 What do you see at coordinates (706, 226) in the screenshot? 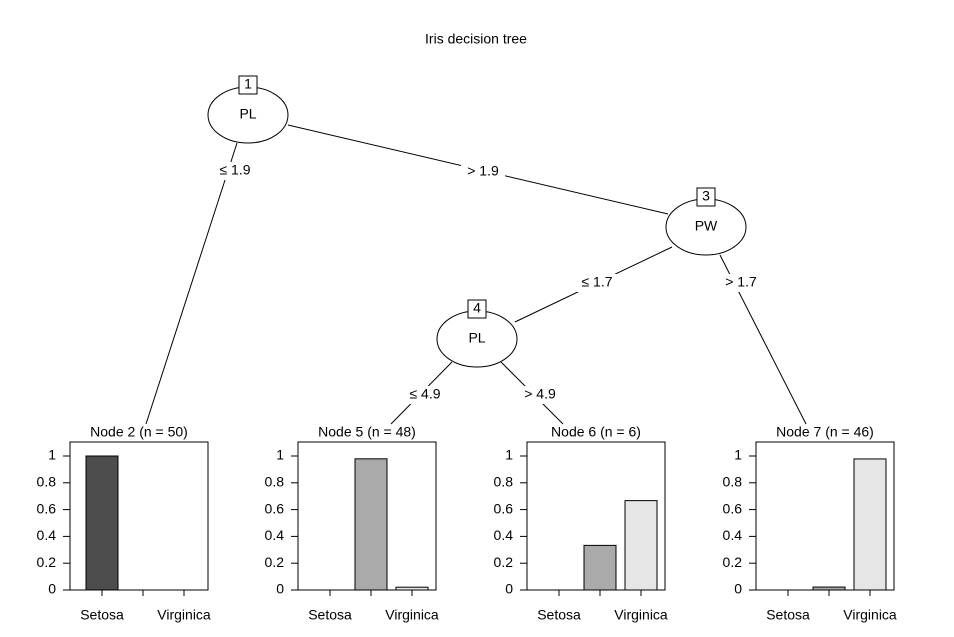
I see `node-label: PW` at bounding box center [706, 226].